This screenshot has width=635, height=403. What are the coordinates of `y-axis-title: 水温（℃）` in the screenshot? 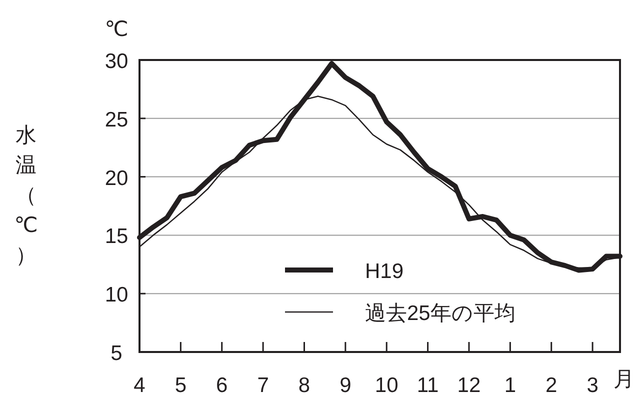 It's located at (26, 195).